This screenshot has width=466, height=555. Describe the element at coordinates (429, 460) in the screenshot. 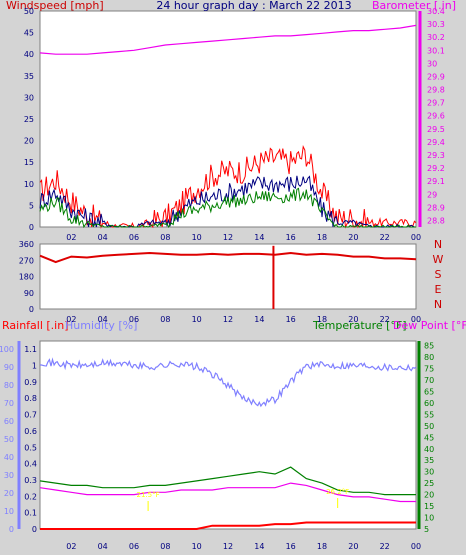

I see `temperature-tick-label: 35` at that location.